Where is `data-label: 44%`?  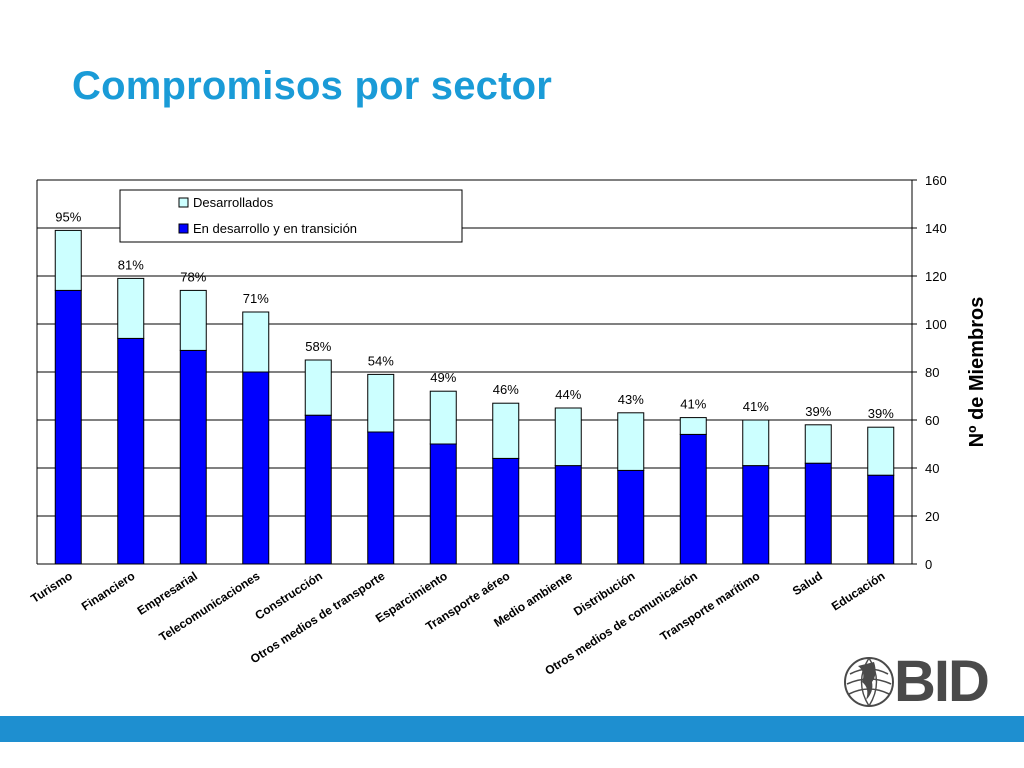
data-label: 44% is located at coordinates (568, 394).